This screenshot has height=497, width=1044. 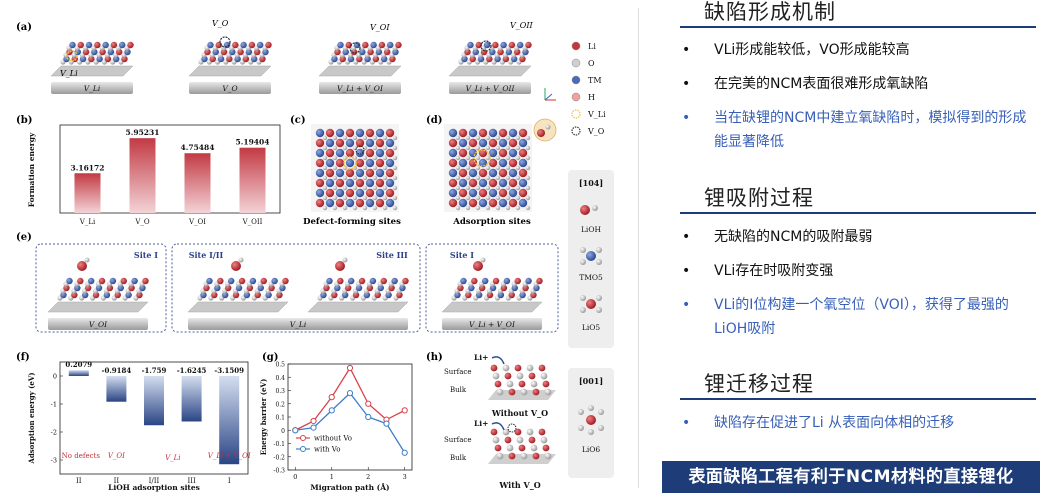 I want to click on slab-base, so click(x=358, y=307).